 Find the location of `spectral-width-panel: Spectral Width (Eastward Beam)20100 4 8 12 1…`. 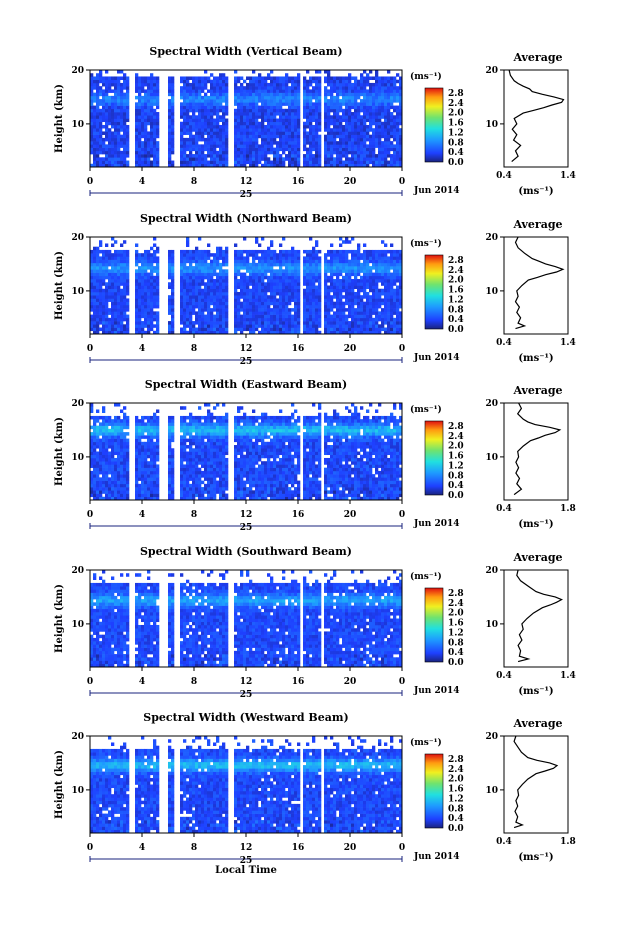

spectral-width-panel: Spectral Width (Eastward Beam)20100 4 8 12 1… is located at coordinates (315, 455).